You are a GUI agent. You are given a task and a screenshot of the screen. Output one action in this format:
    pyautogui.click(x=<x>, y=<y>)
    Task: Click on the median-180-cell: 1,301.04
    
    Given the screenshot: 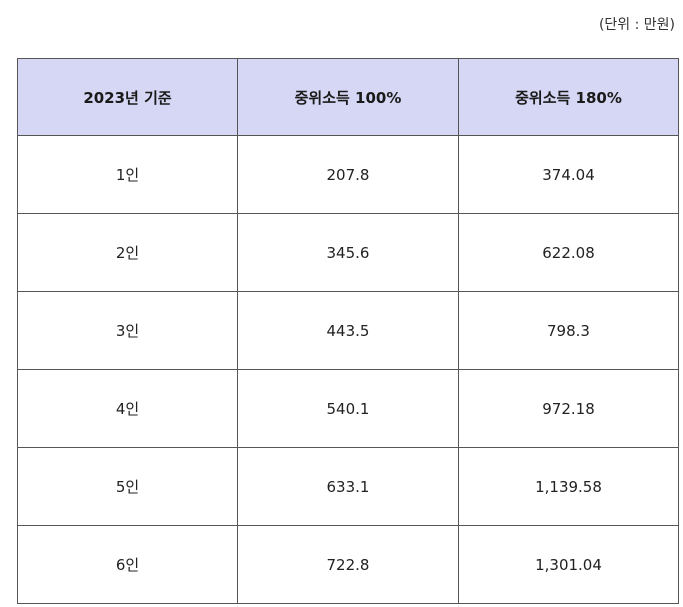 What is the action you would take?
    pyautogui.click(x=568, y=564)
    